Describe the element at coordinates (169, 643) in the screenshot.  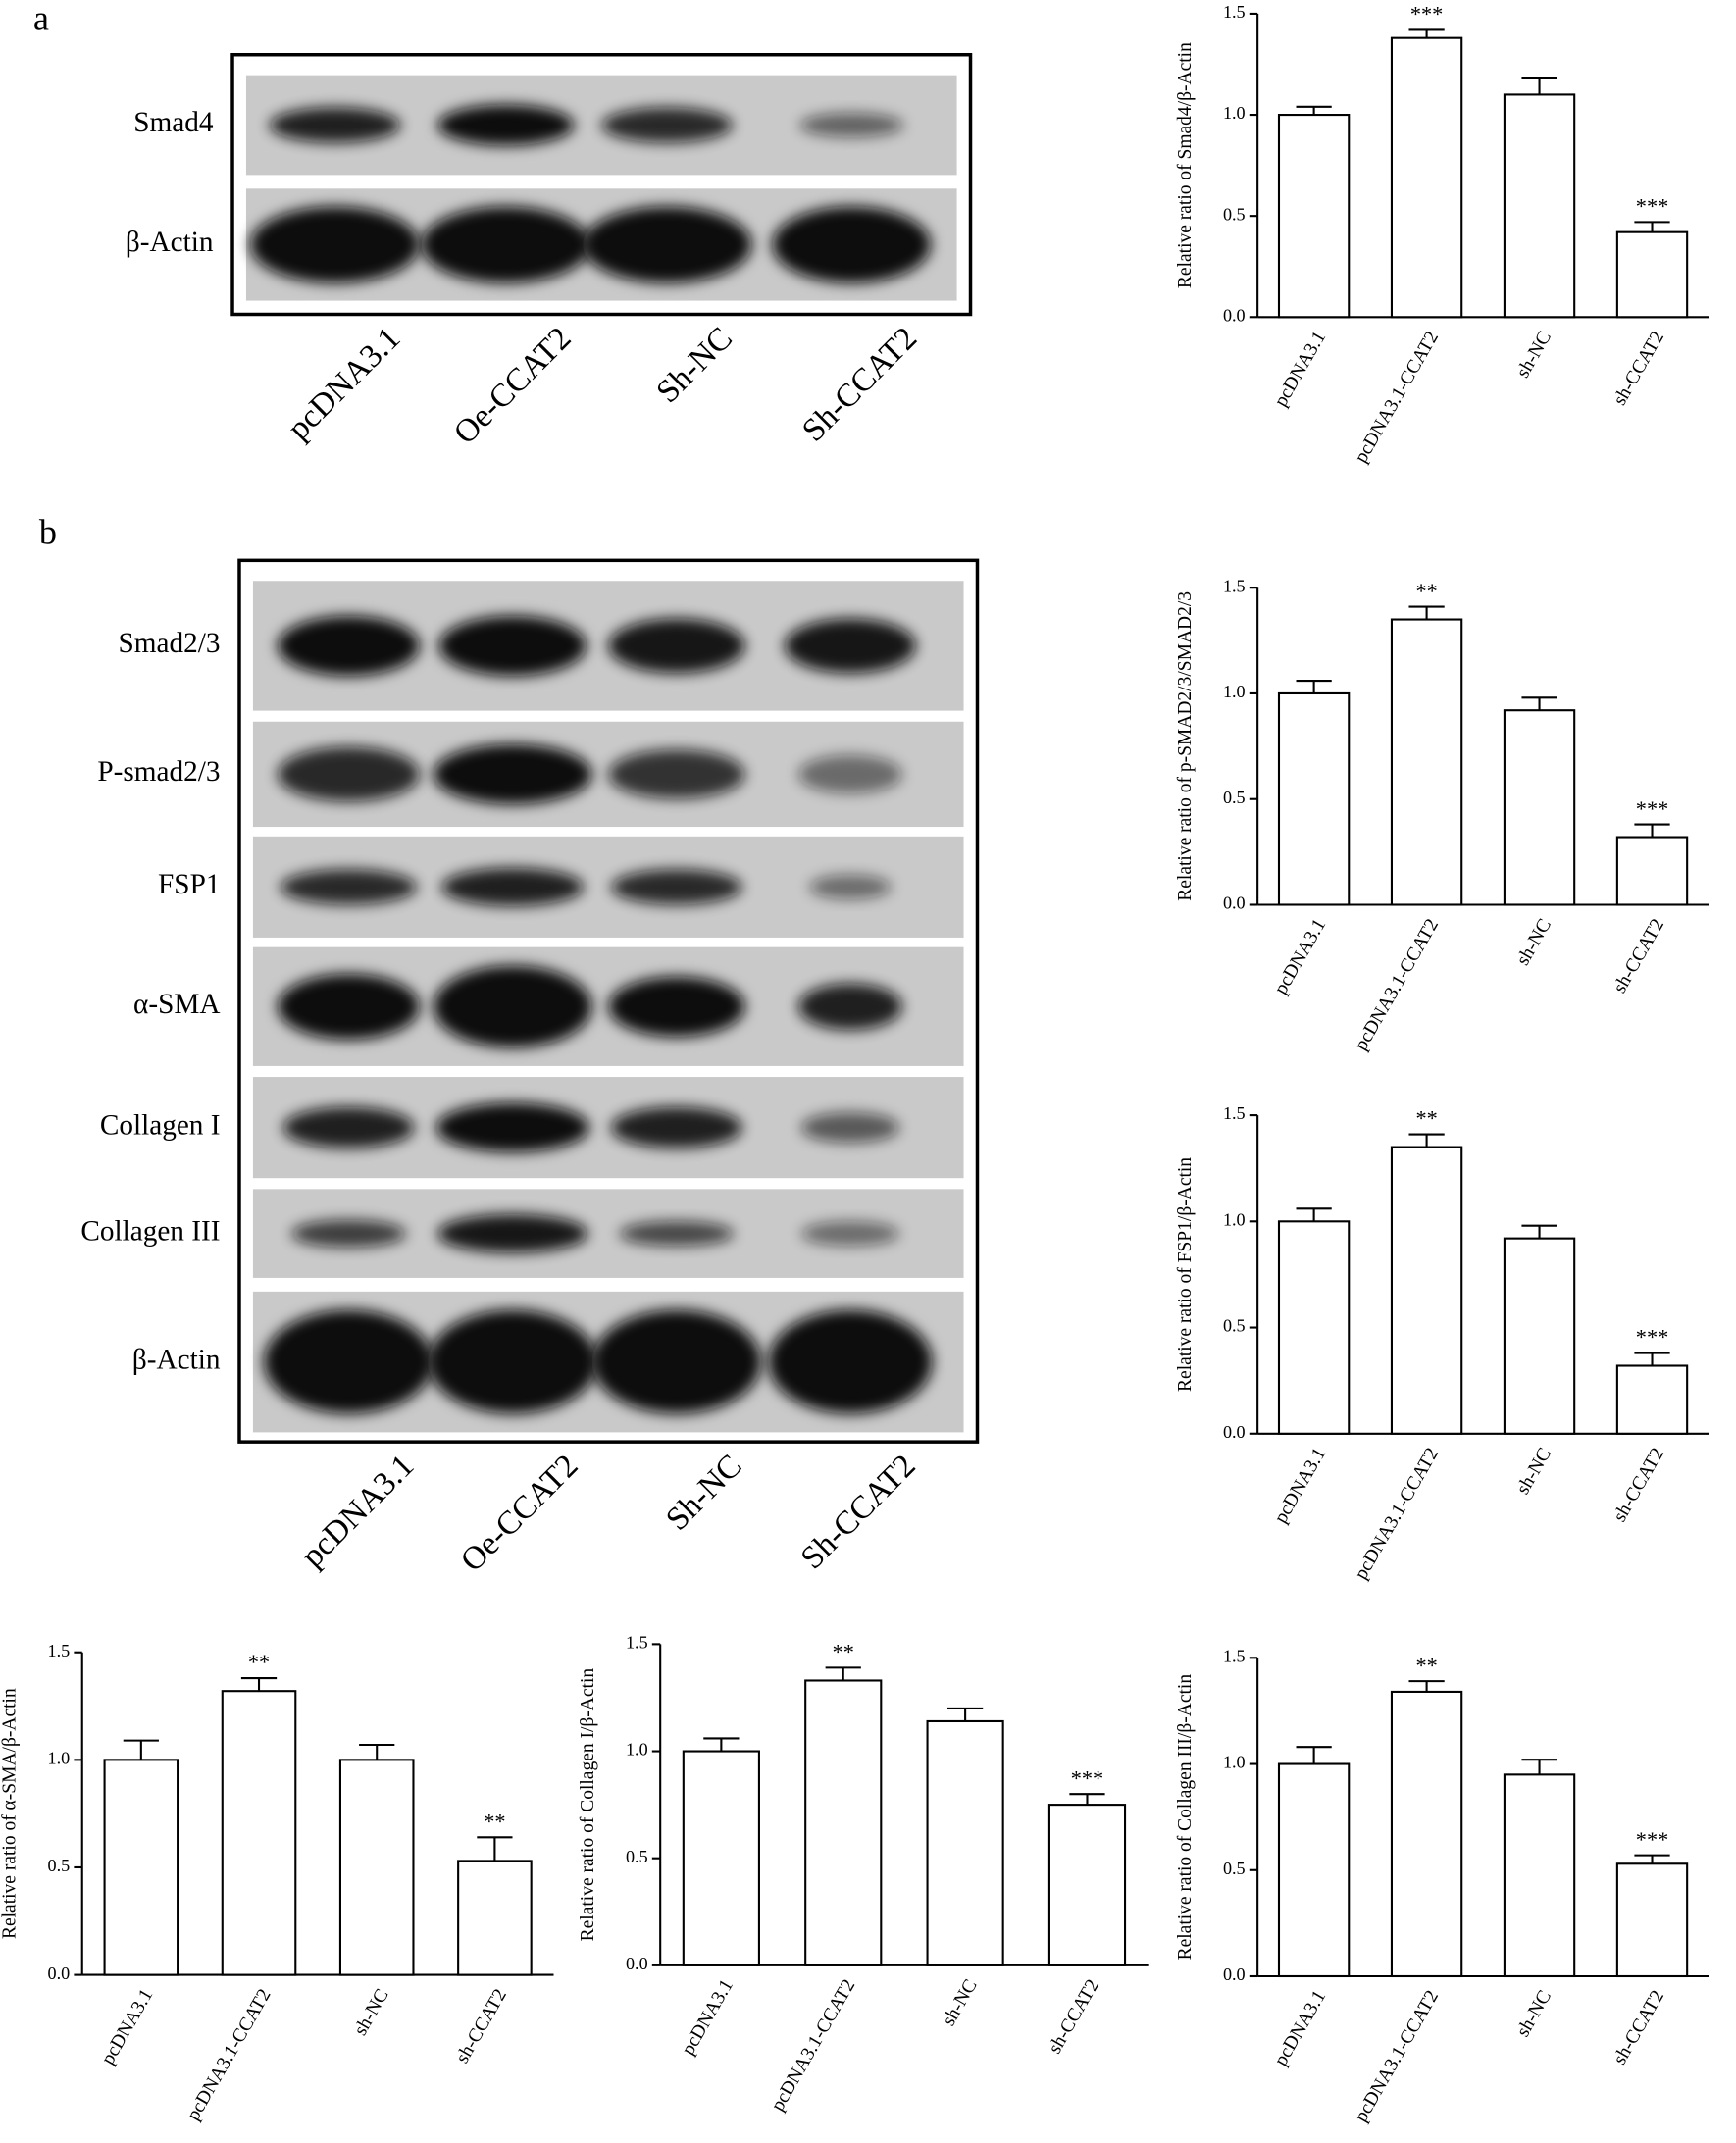
I see `blot-row-label: Smad2/3` at that location.